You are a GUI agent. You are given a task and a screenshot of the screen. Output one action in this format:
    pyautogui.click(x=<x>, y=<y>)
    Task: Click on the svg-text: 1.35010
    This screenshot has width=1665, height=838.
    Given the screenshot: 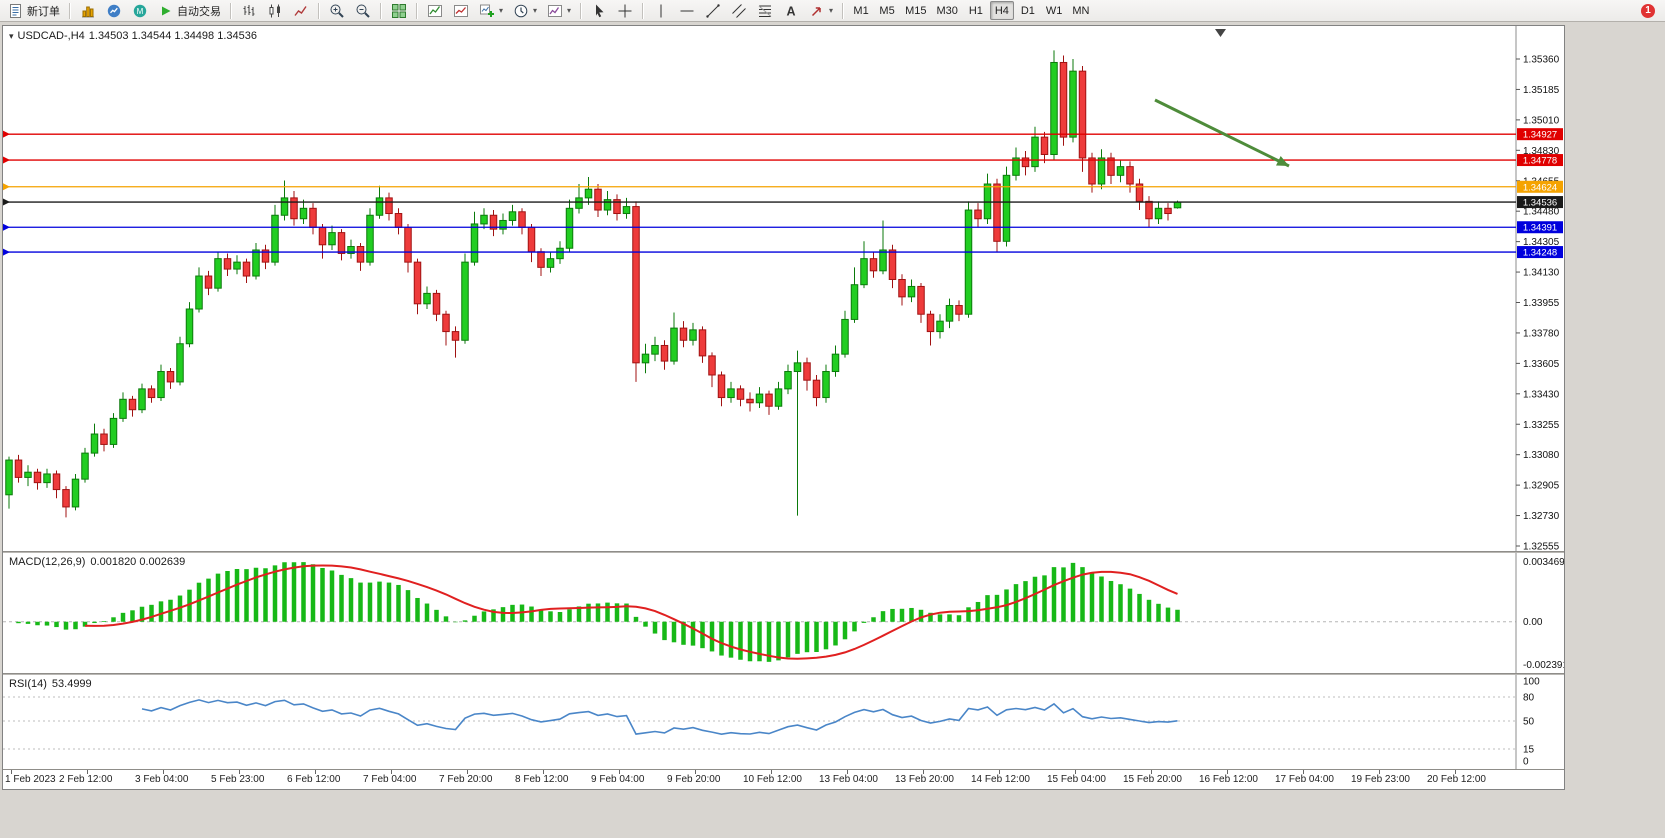 What is the action you would take?
    pyautogui.click(x=1541, y=120)
    